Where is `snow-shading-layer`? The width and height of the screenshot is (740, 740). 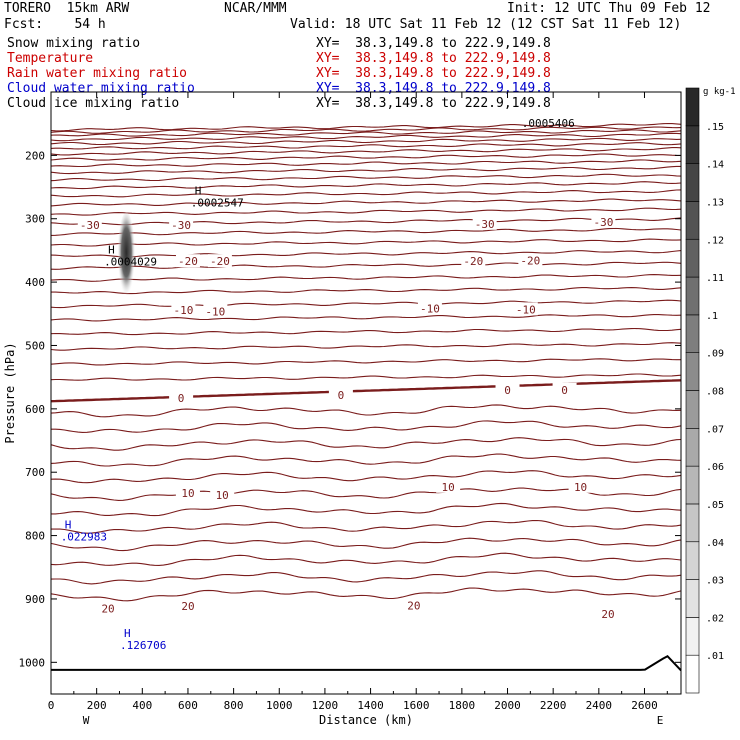
snow-shading-layer is located at coordinates (126, 257).